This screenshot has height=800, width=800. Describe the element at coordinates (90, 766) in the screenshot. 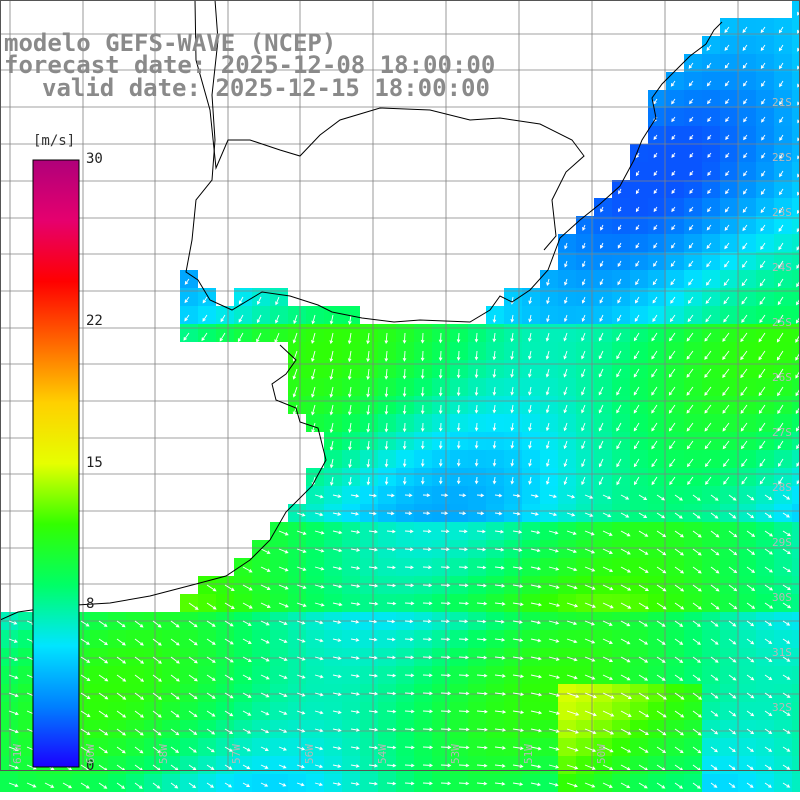

I see `colorbar-tick-label: 0` at that location.